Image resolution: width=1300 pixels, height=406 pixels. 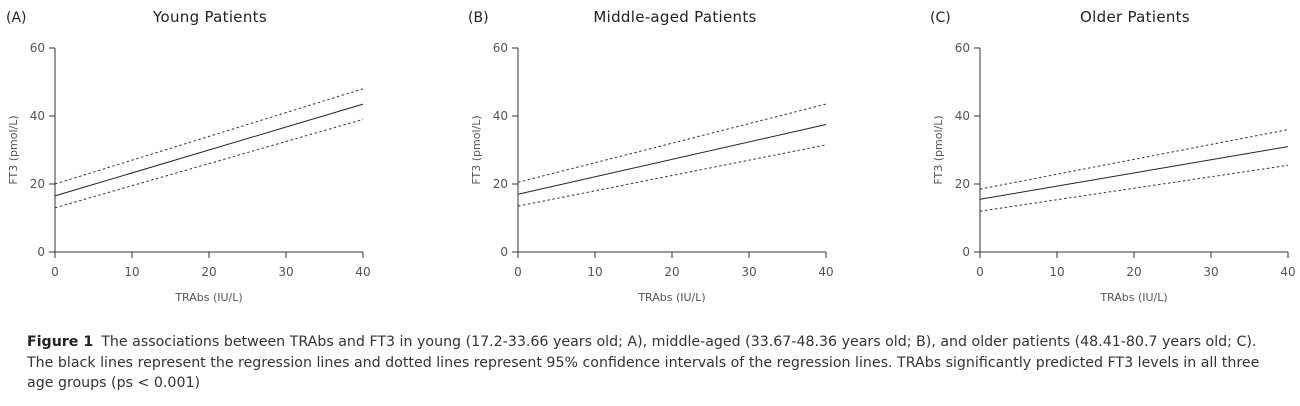 I want to click on caption-label: Figure 1, so click(x=60, y=342).